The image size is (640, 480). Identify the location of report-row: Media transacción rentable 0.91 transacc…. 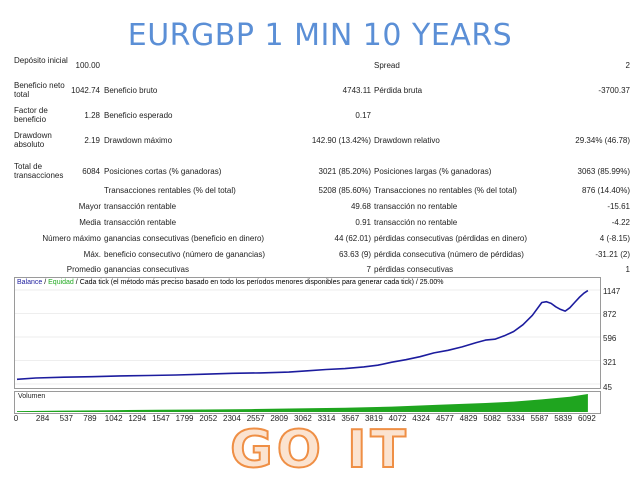
(320, 223).